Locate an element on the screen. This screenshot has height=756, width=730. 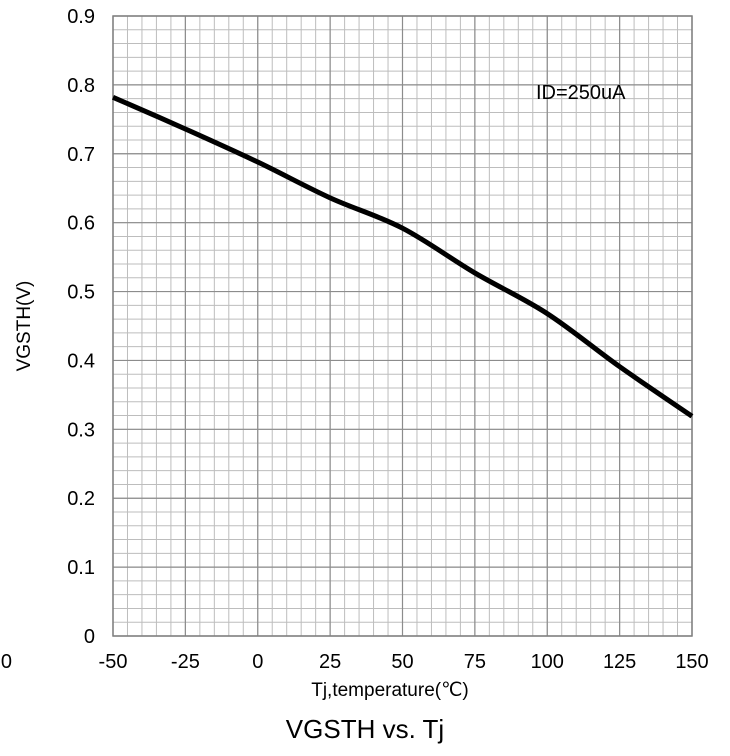
y-tick-label: 0.1 is located at coordinates (81, 568).